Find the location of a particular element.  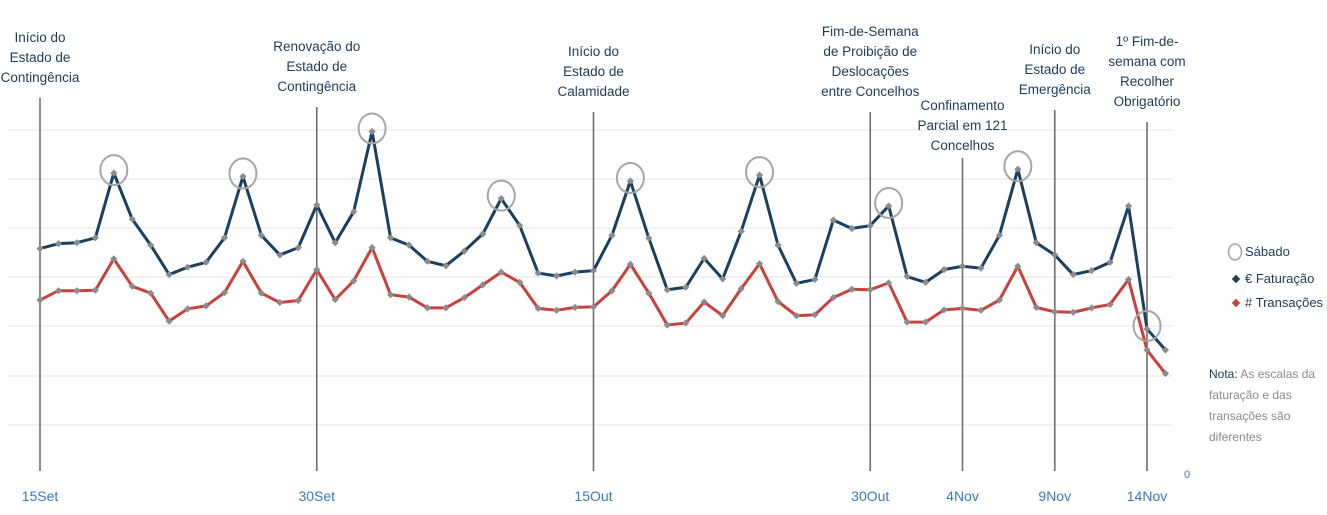

event-annotation: Parcial em 121 is located at coordinates (962, 125).